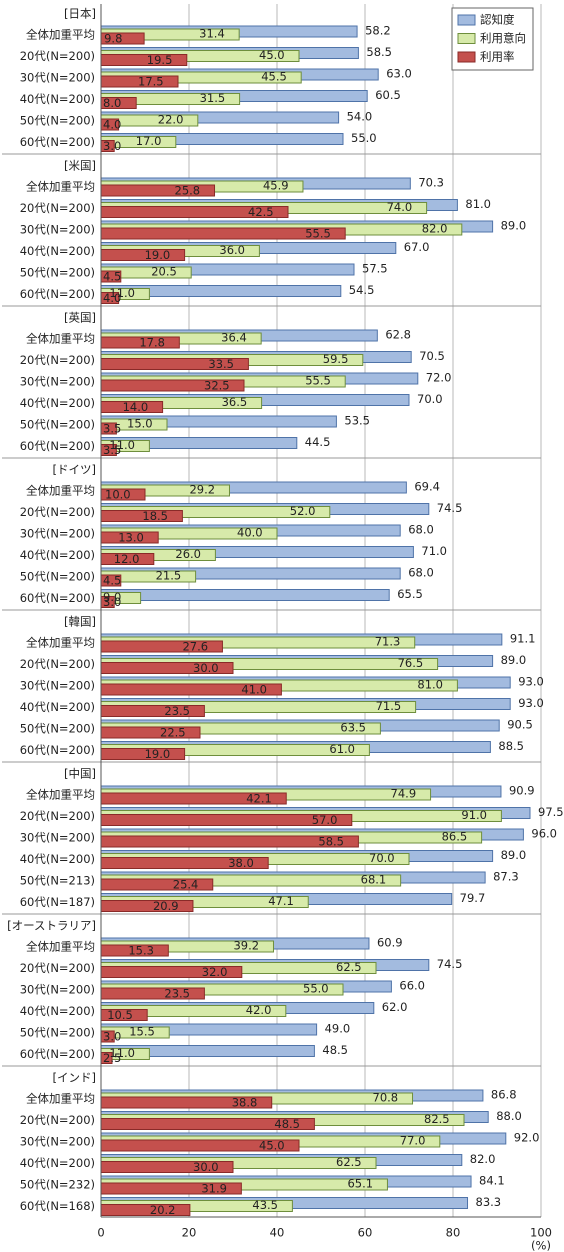 This screenshot has height=1252, width=564. Describe the element at coordinates (177, 711) in the screenshot. I see `value-label: 23.5` at that location.